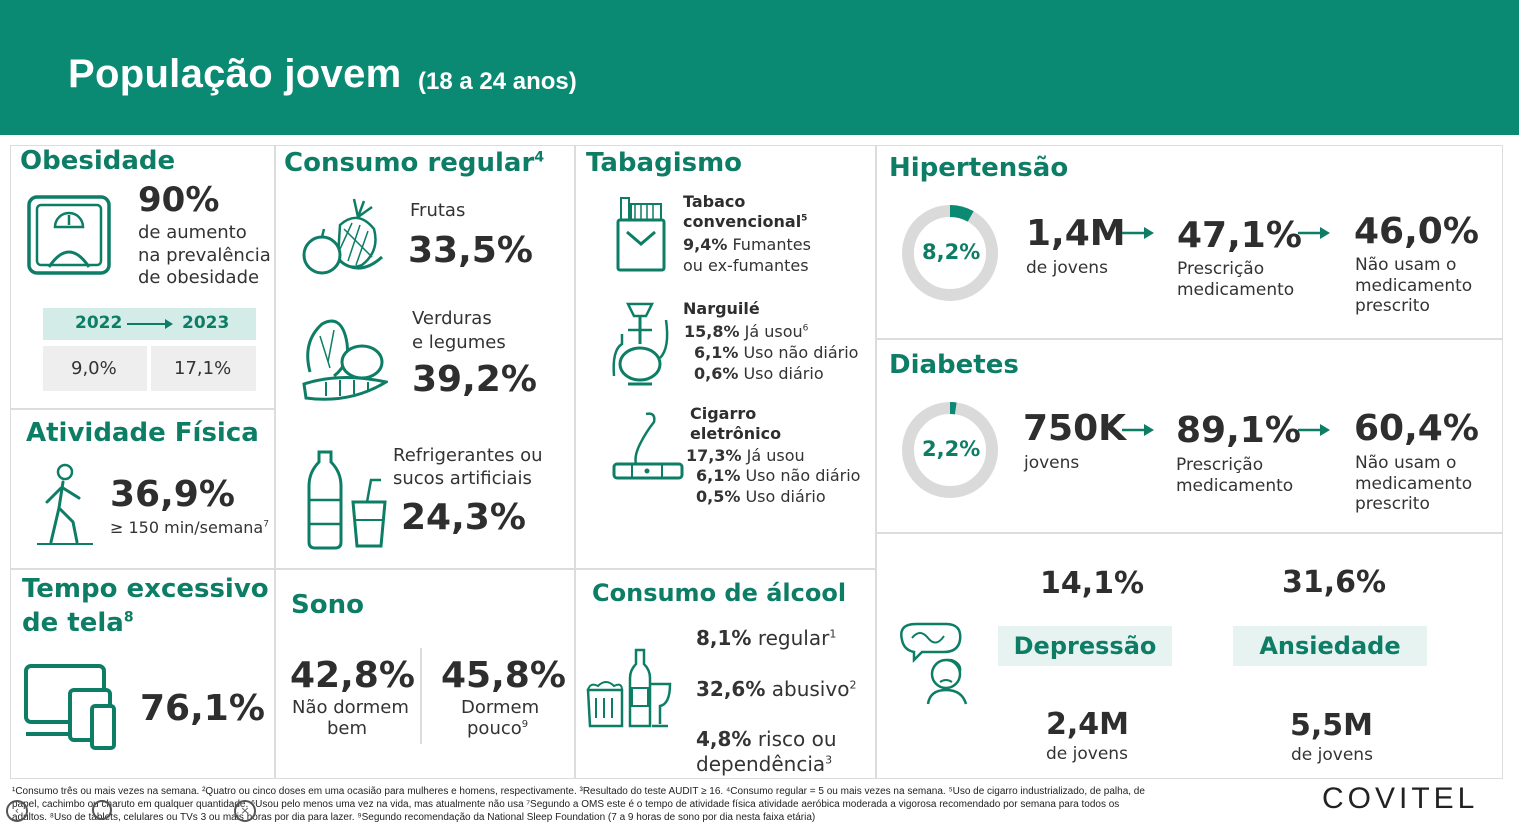  What do you see at coordinates (714, 201) in the screenshot?
I see `tabaco-title-1: Tabaco` at bounding box center [714, 201].